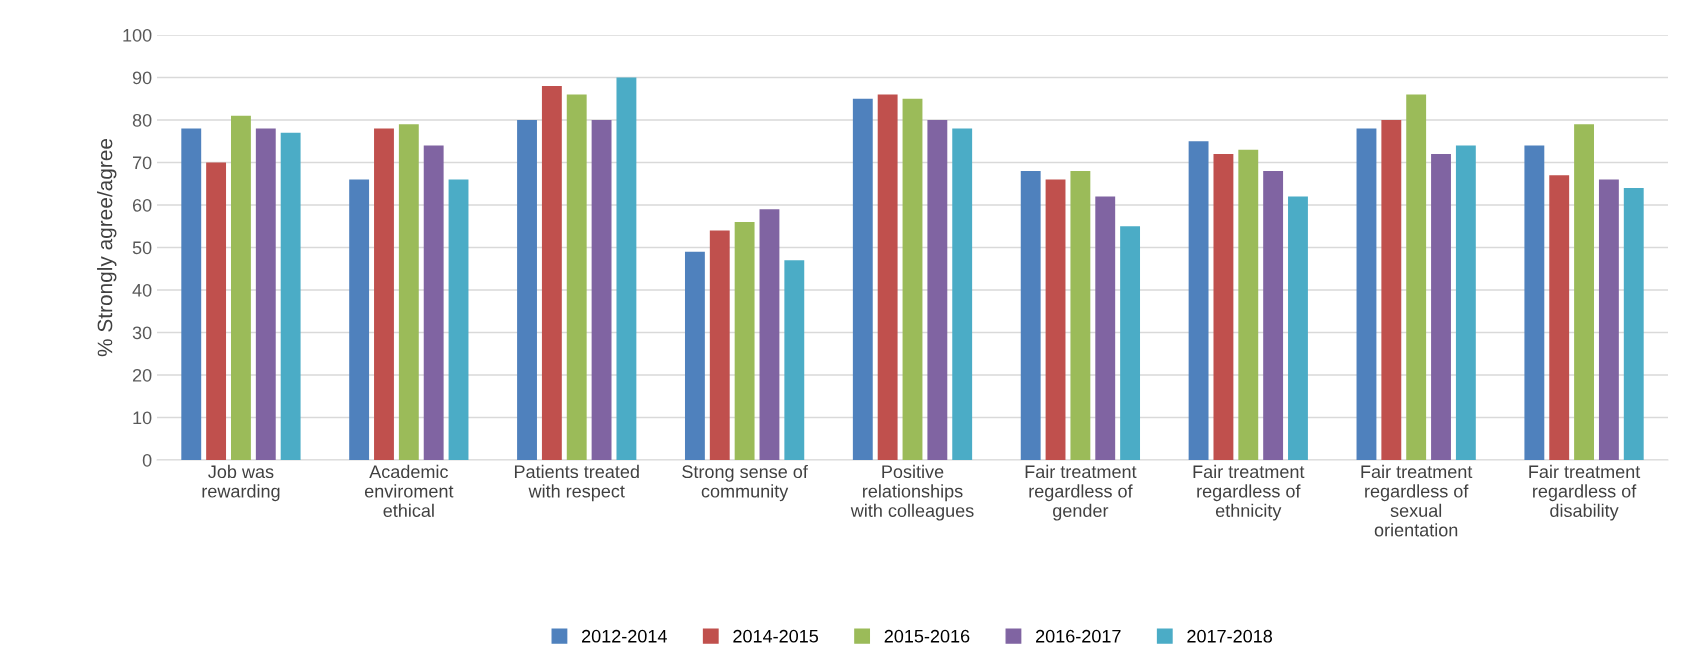  What do you see at coordinates (142, 290) in the screenshot?
I see `y-tick-label: 40` at bounding box center [142, 290].